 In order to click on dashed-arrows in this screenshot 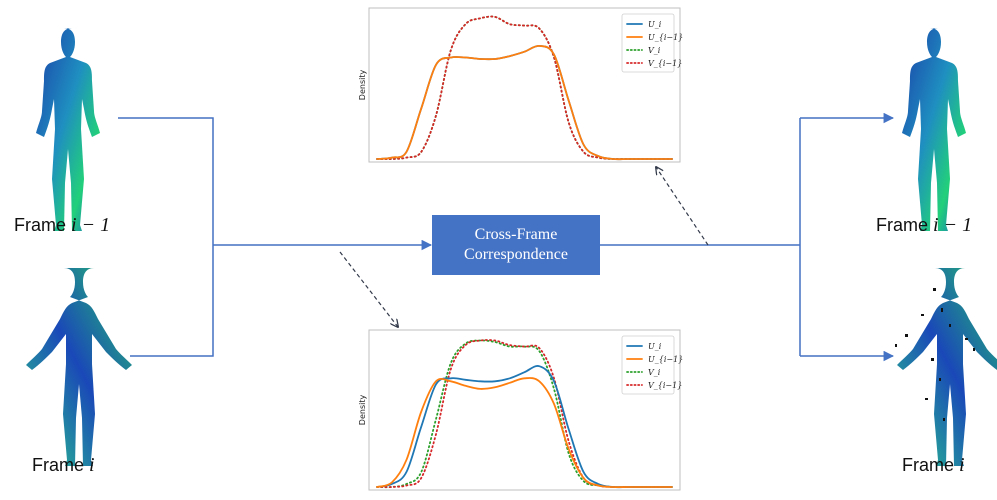, I will do `click(524, 247)`.